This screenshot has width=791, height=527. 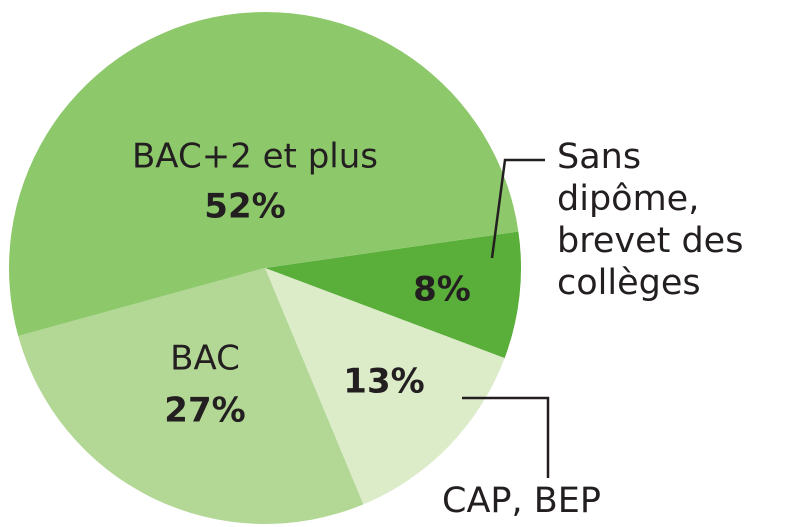 What do you see at coordinates (205, 359) in the screenshot?
I see `category-label: BAC` at bounding box center [205, 359].